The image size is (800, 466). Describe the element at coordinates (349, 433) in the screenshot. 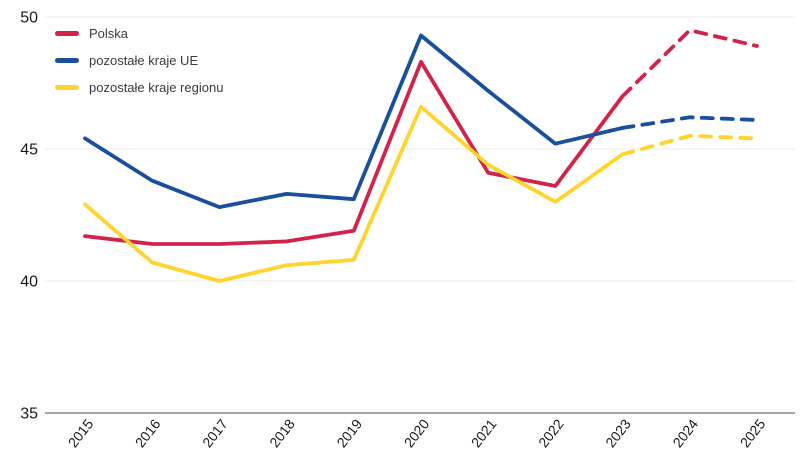

I see `x-tick-label: 2019` at that location.